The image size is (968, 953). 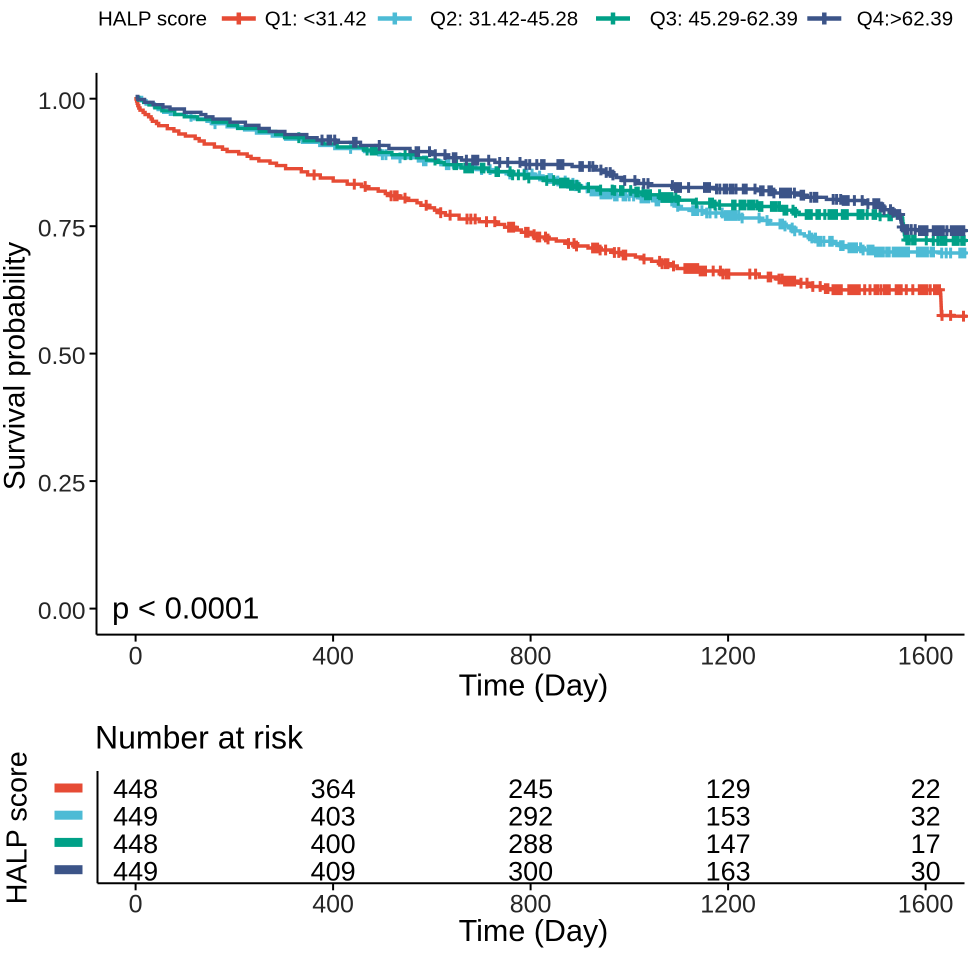 I want to click on svg-text: 22, so click(x=926, y=789).